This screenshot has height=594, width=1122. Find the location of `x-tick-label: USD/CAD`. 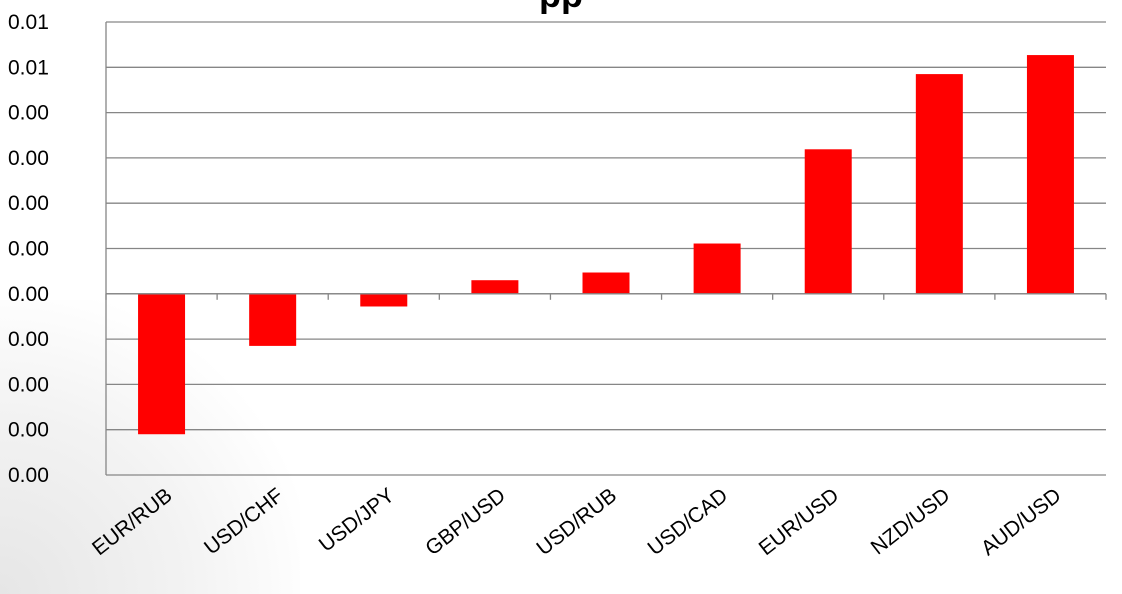

x-tick-label: USD/CAD is located at coordinates (688, 522).